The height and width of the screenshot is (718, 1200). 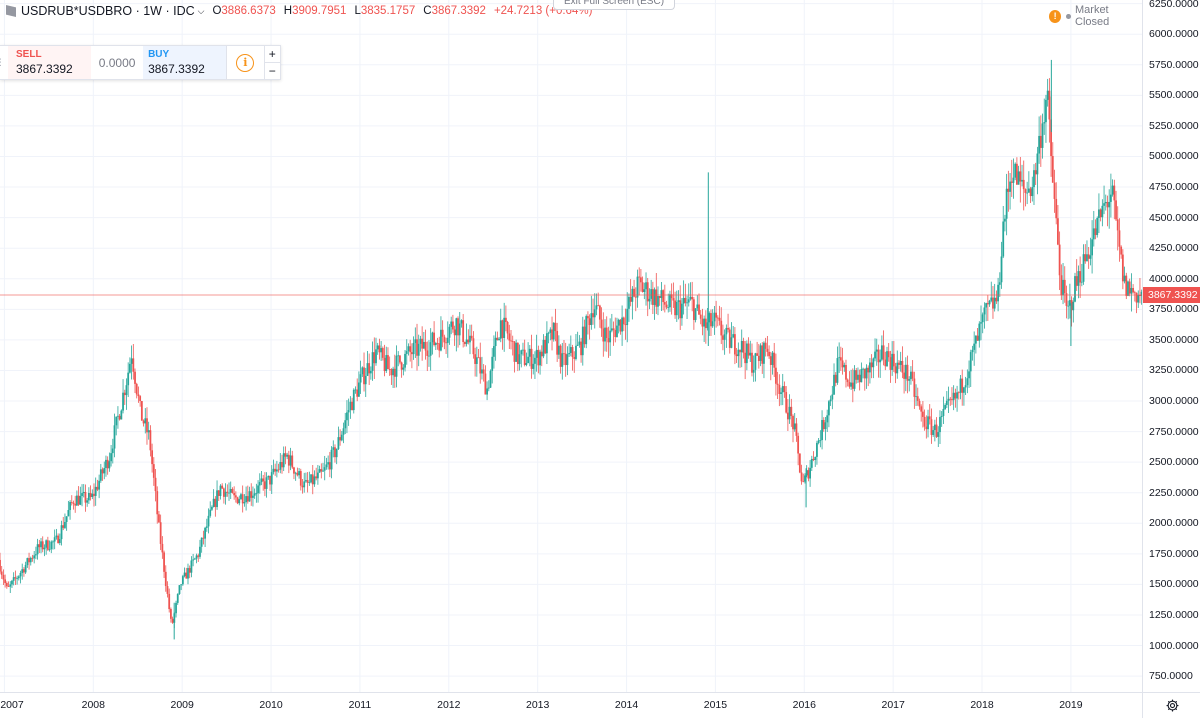 What do you see at coordinates (1174, 370) in the screenshot?
I see `price-axis-label: 3250.0000` at bounding box center [1174, 370].